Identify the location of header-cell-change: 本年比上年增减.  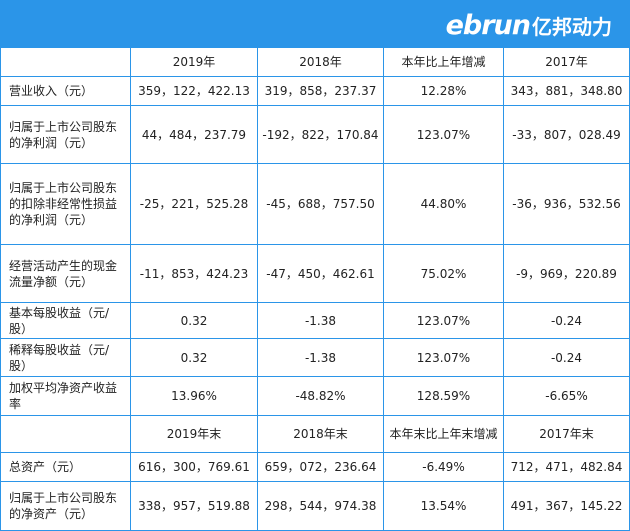
(443, 62).